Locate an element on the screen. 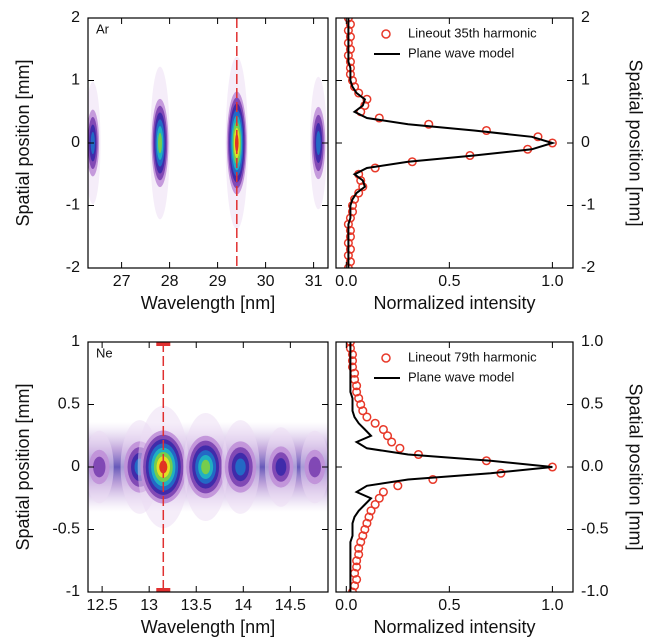  panel-annotation: Ne is located at coordinates (104, 352).